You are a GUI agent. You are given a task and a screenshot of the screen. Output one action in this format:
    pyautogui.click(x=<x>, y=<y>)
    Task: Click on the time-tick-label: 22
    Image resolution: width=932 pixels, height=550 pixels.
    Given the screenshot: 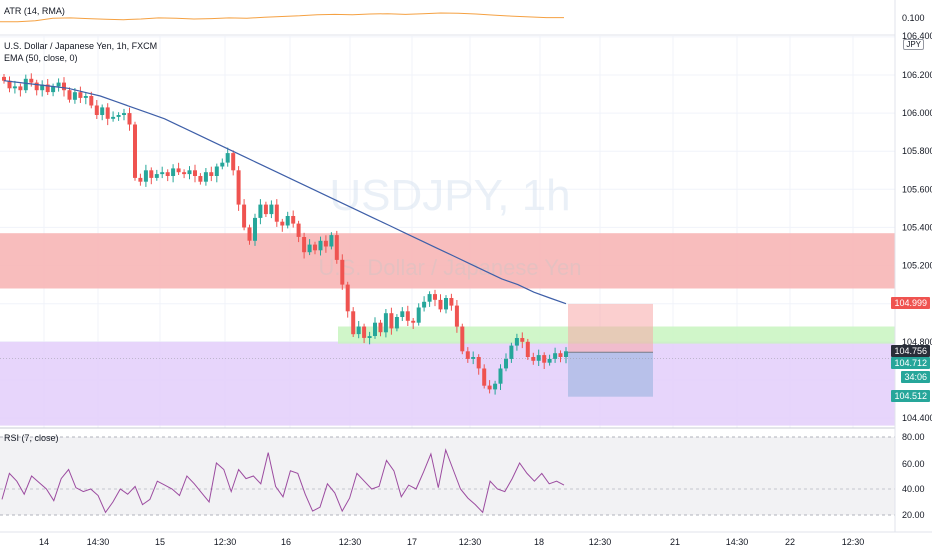 What is the action you would take?
    pyautogui.click(x=790, y=542)
    